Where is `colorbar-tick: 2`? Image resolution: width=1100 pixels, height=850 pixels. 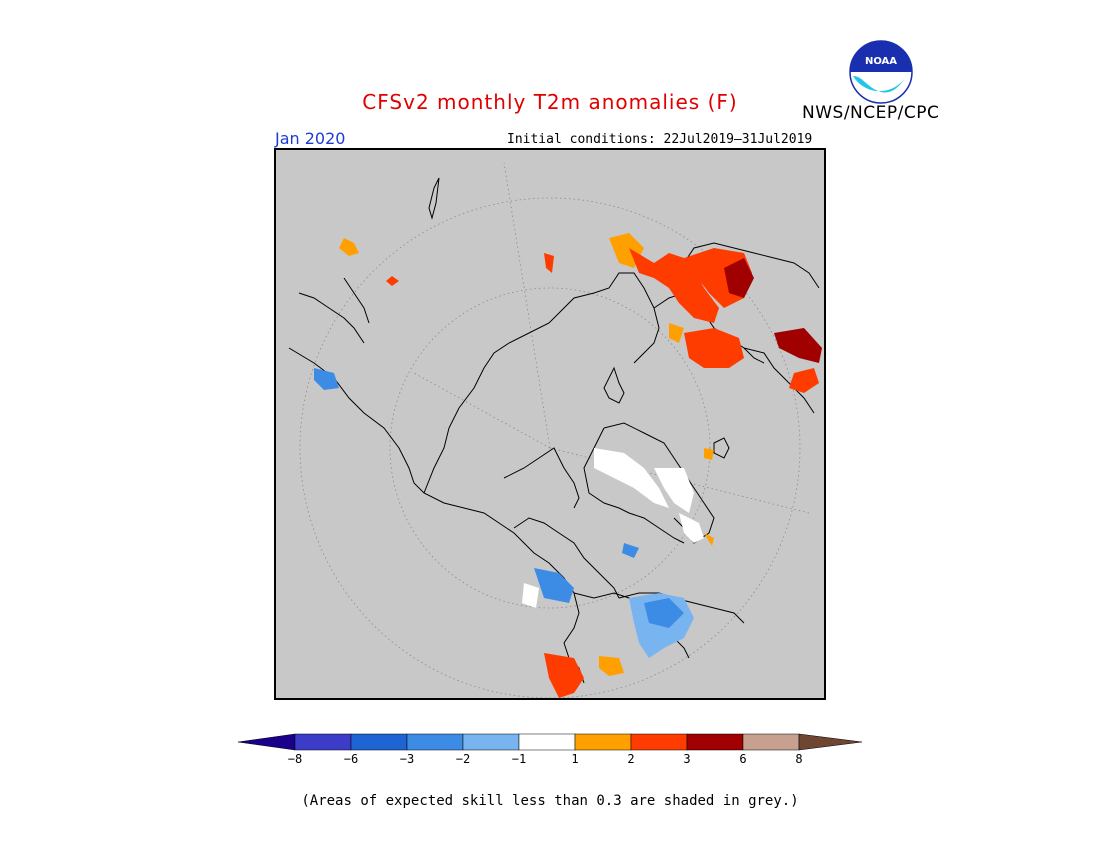
colorbar-tick: 2 is located at coordinates (631, 759).